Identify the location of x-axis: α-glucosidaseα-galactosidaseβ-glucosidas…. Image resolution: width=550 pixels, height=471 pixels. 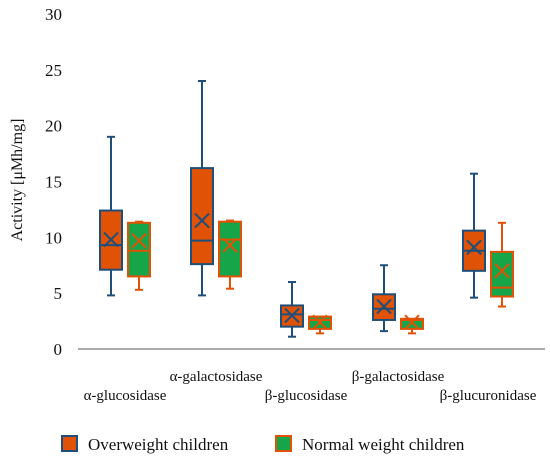
(311, 376).